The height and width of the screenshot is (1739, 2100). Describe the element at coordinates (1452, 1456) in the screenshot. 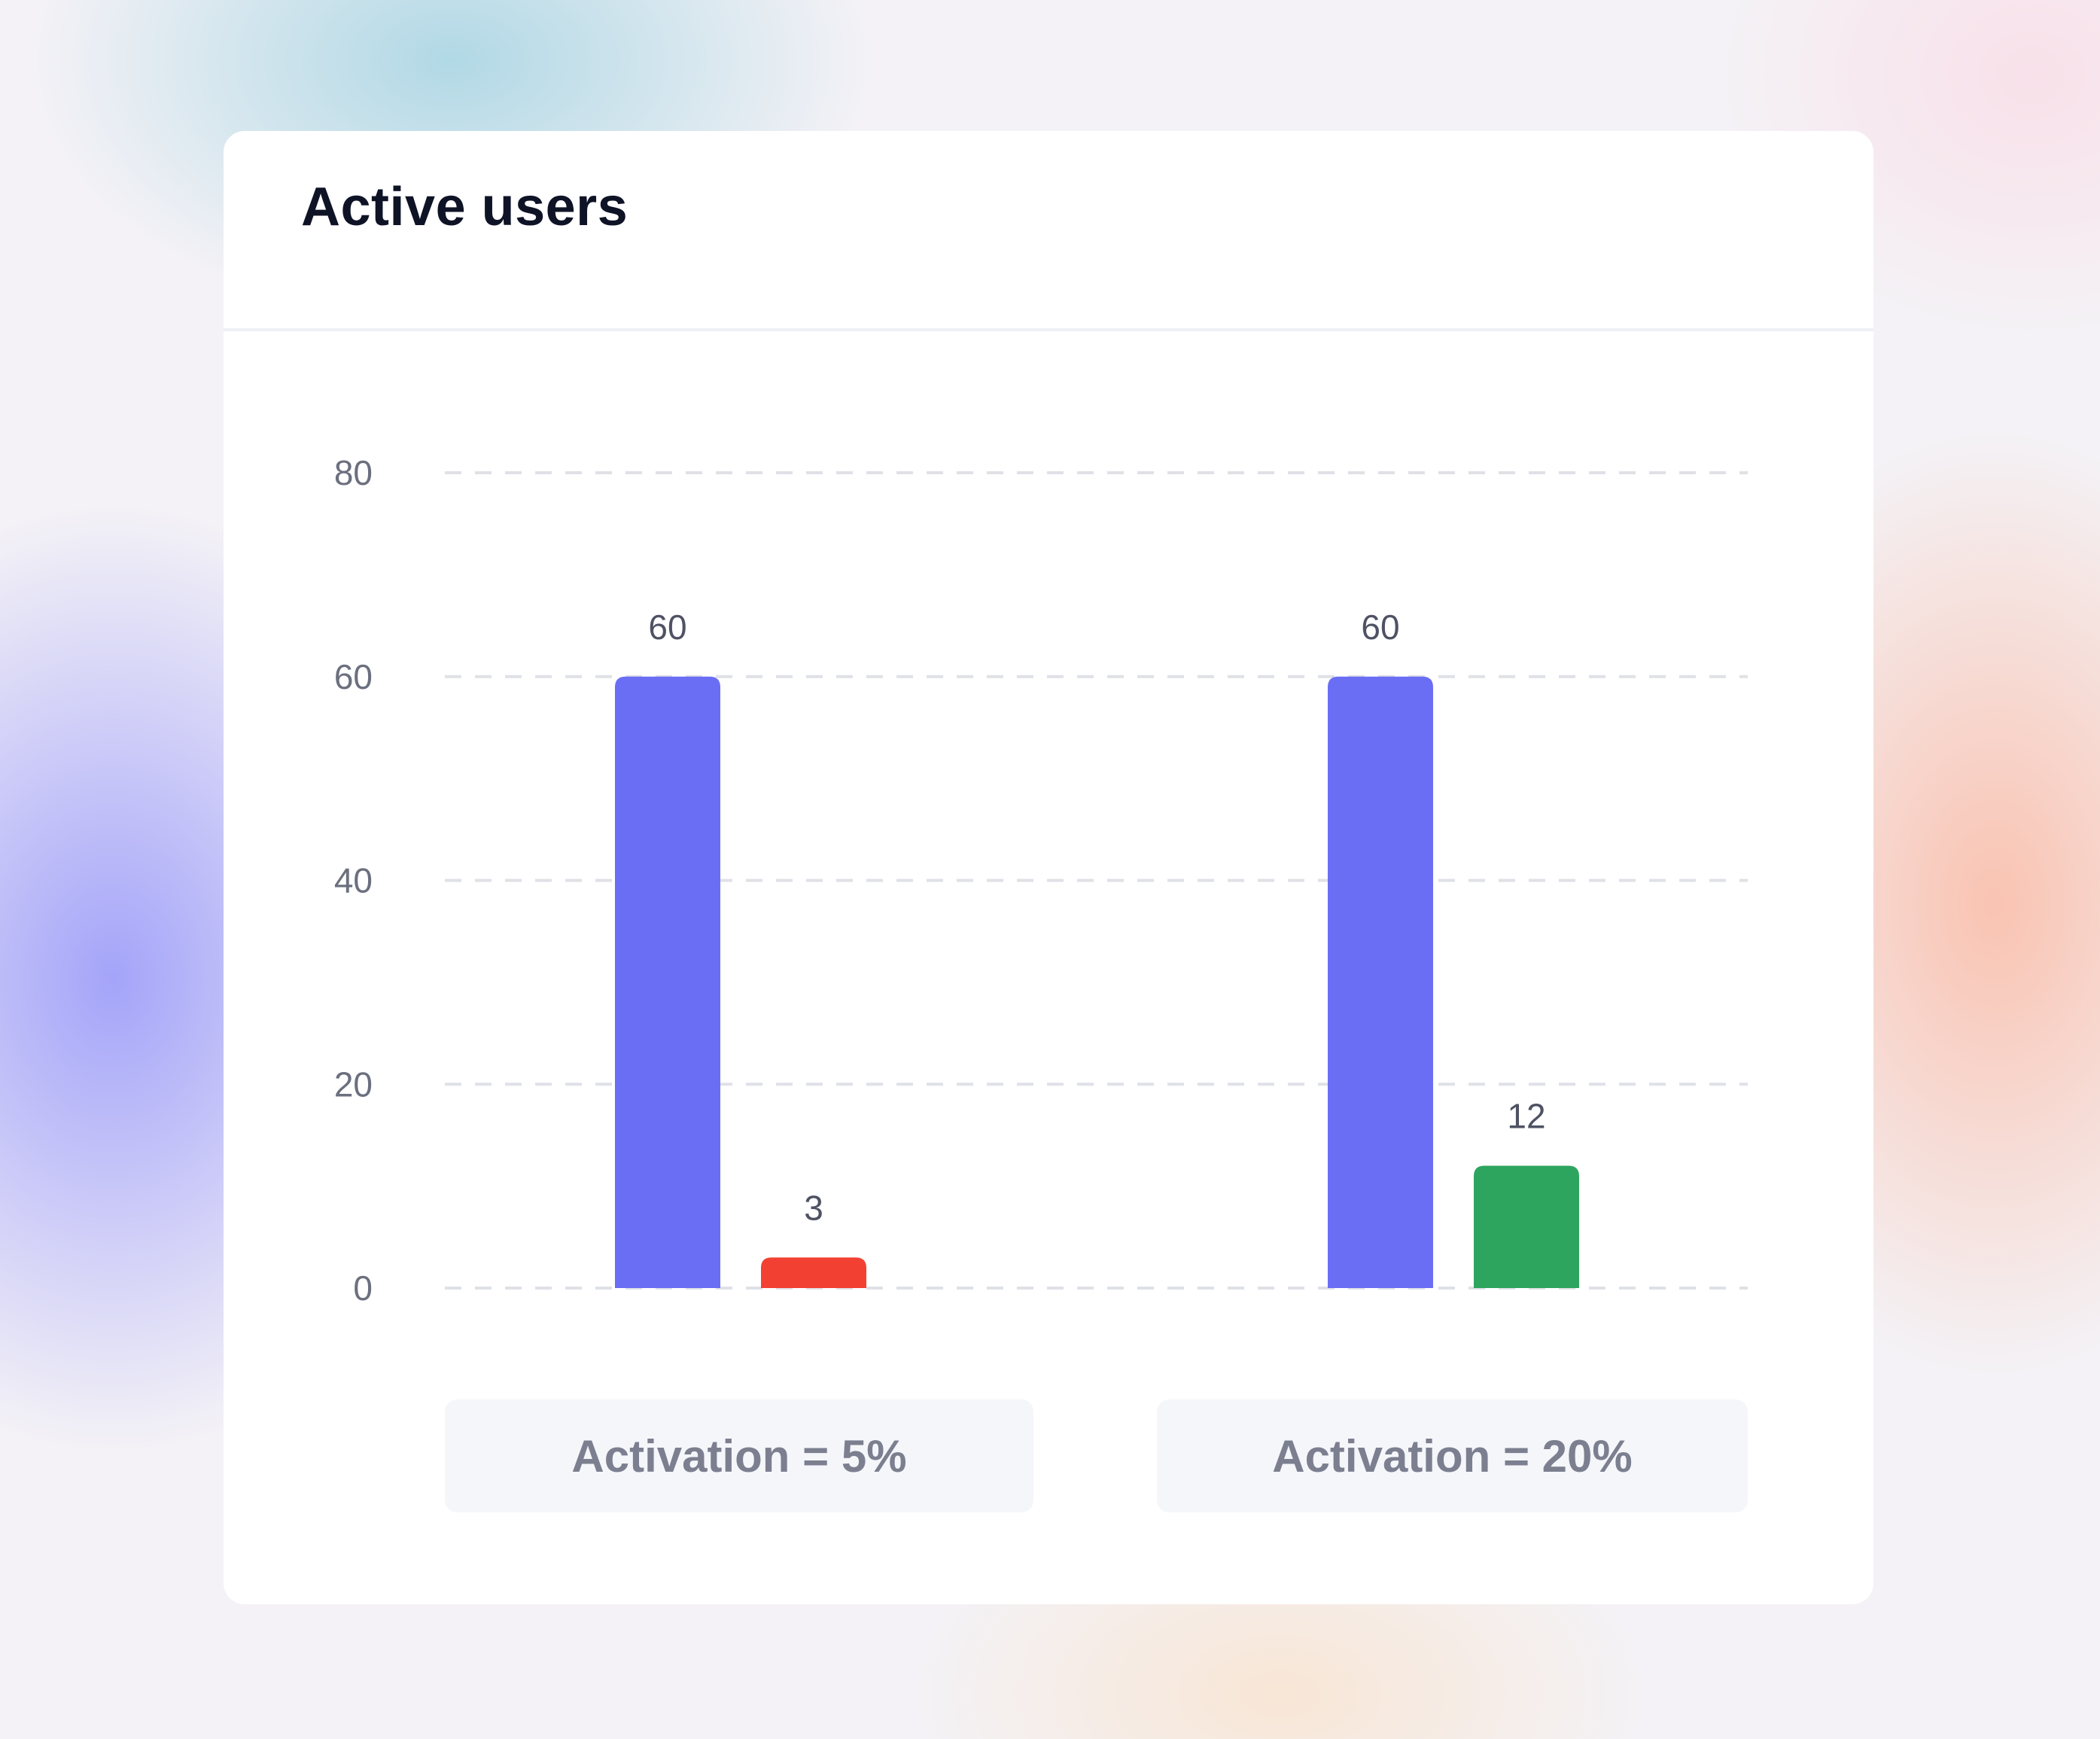

I see `category-label-1: Activation = 20%` at that location.